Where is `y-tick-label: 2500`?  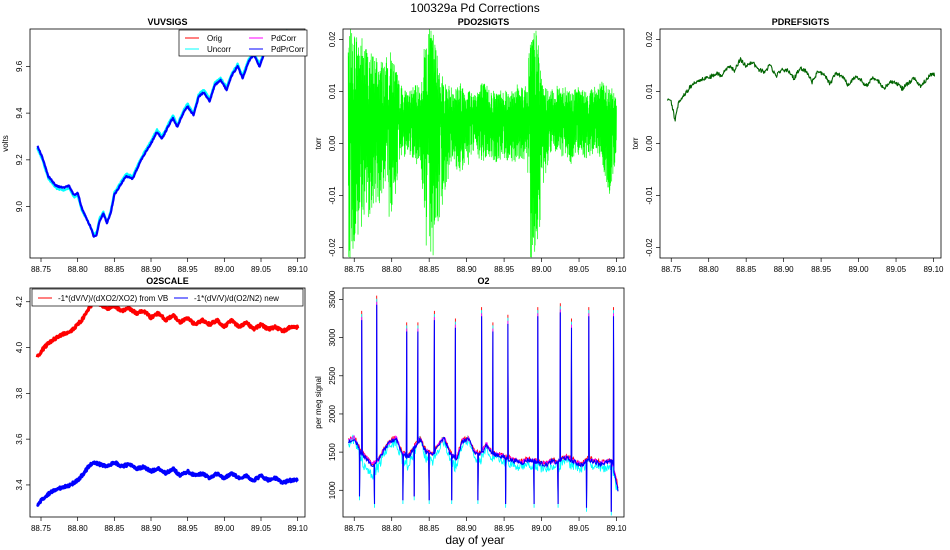
y-tick-label: 2500 is located at coordinates (332, 375).